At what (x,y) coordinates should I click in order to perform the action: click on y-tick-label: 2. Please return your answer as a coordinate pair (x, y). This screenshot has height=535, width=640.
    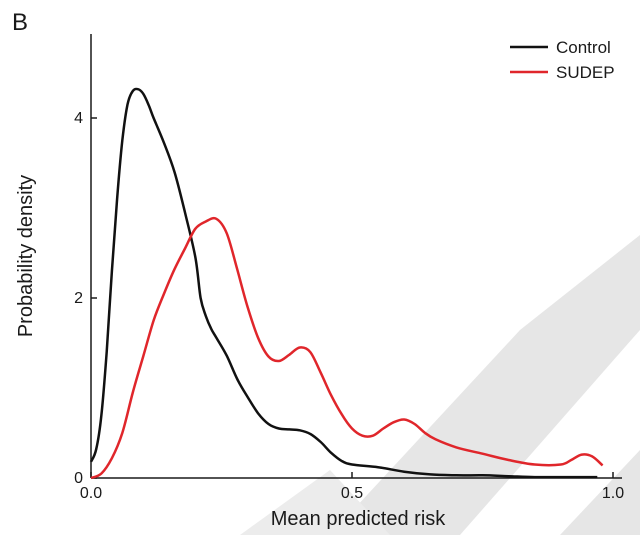
    Looking at the image, I should click on (78, 298).